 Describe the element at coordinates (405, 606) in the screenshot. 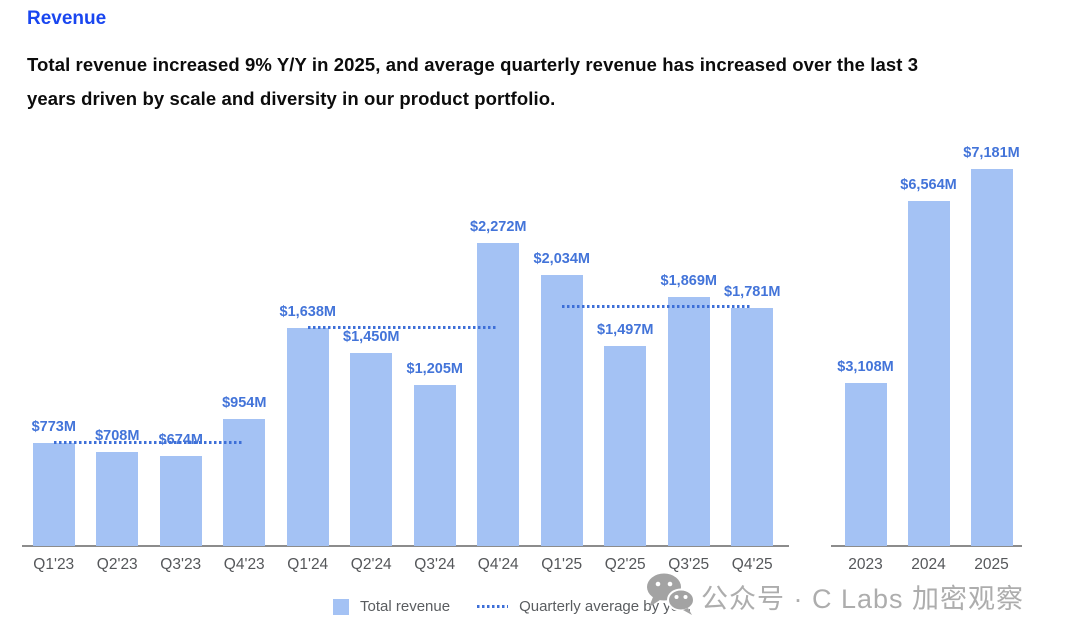

I see `legend-total-revenue-label: Total revenue` at that location.